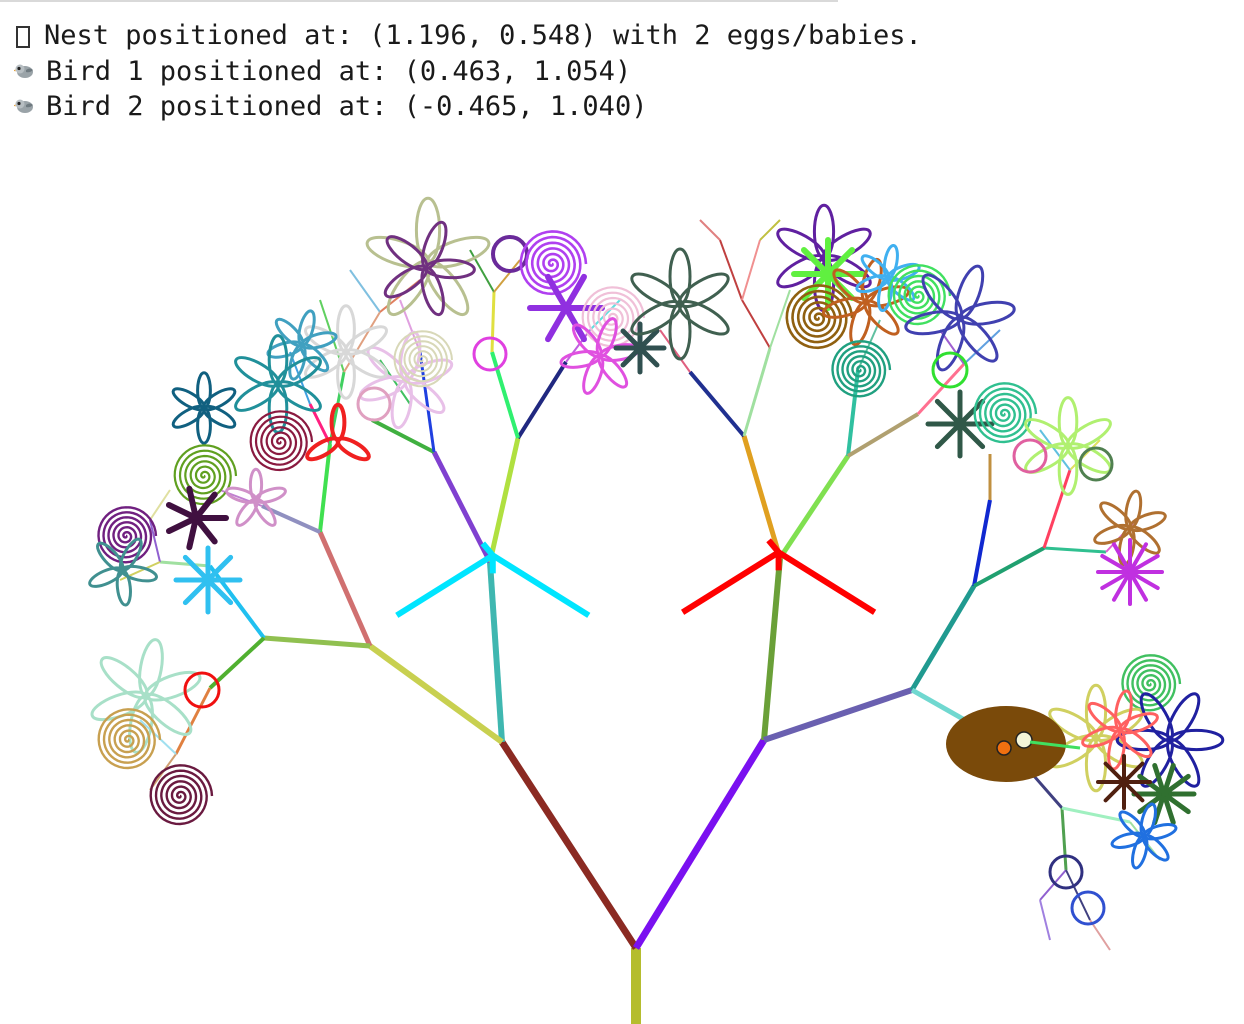 Image resolution: width=1244 pixels, height=1024 pixels. What do you see at coordinates (1055, 745) in the screenshot?
I see `nest-twig` at bounding box center [1055, 745].